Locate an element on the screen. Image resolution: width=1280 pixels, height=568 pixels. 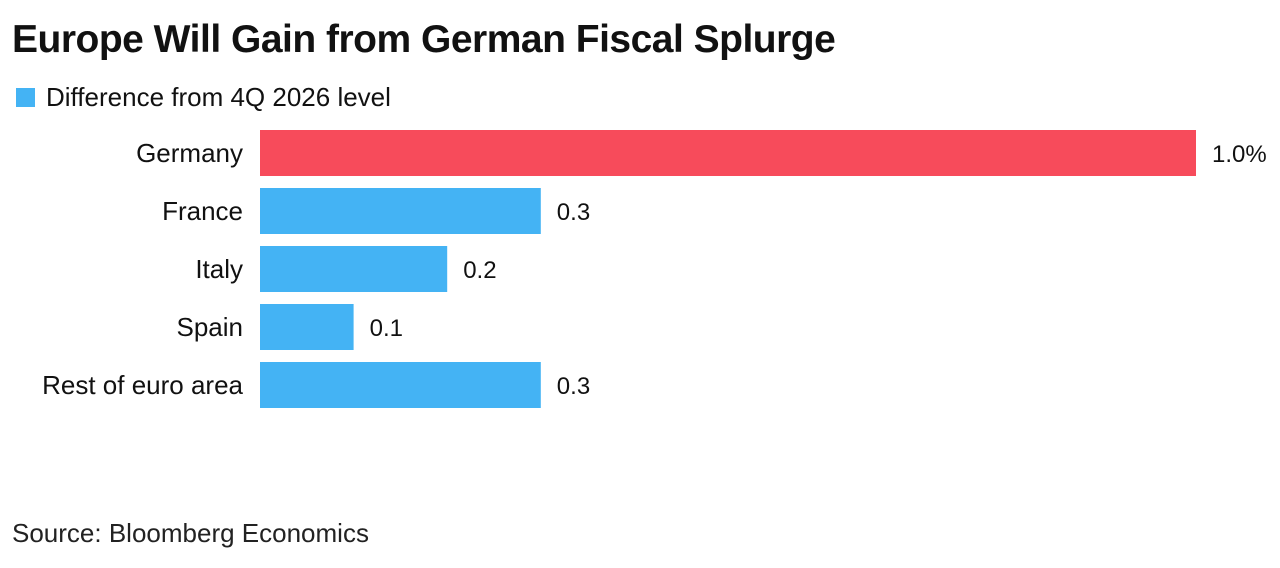
value-label-france: 0.3 is located at coordinates (573, 212).